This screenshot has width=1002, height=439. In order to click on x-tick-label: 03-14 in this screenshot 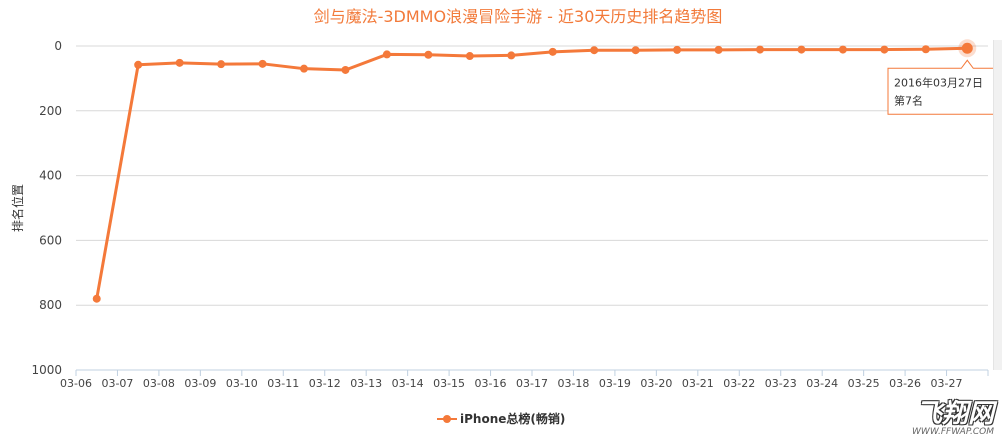, I will do `click(408, 383)`.